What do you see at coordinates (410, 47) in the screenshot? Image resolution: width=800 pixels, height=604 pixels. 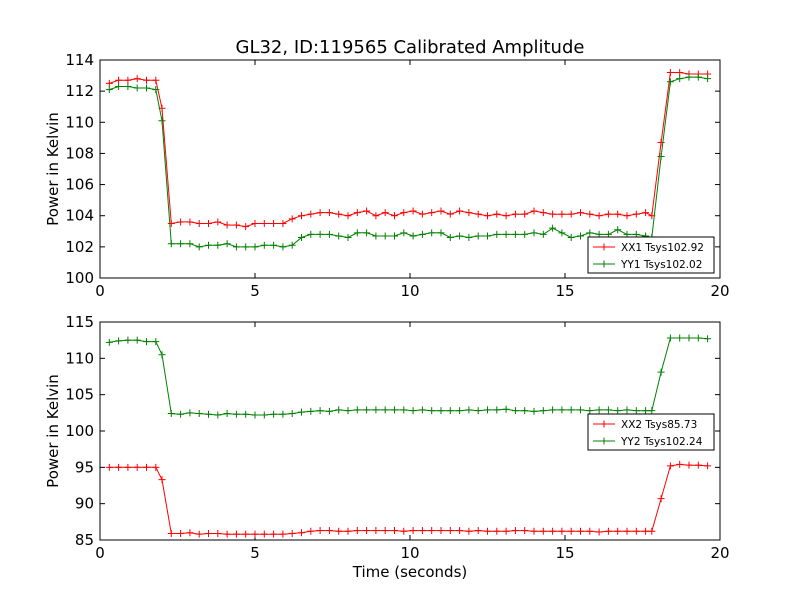 I see `chart-title: GL32, ID:119565 Calibrated Amplitude` at bounding box center [410, 47].